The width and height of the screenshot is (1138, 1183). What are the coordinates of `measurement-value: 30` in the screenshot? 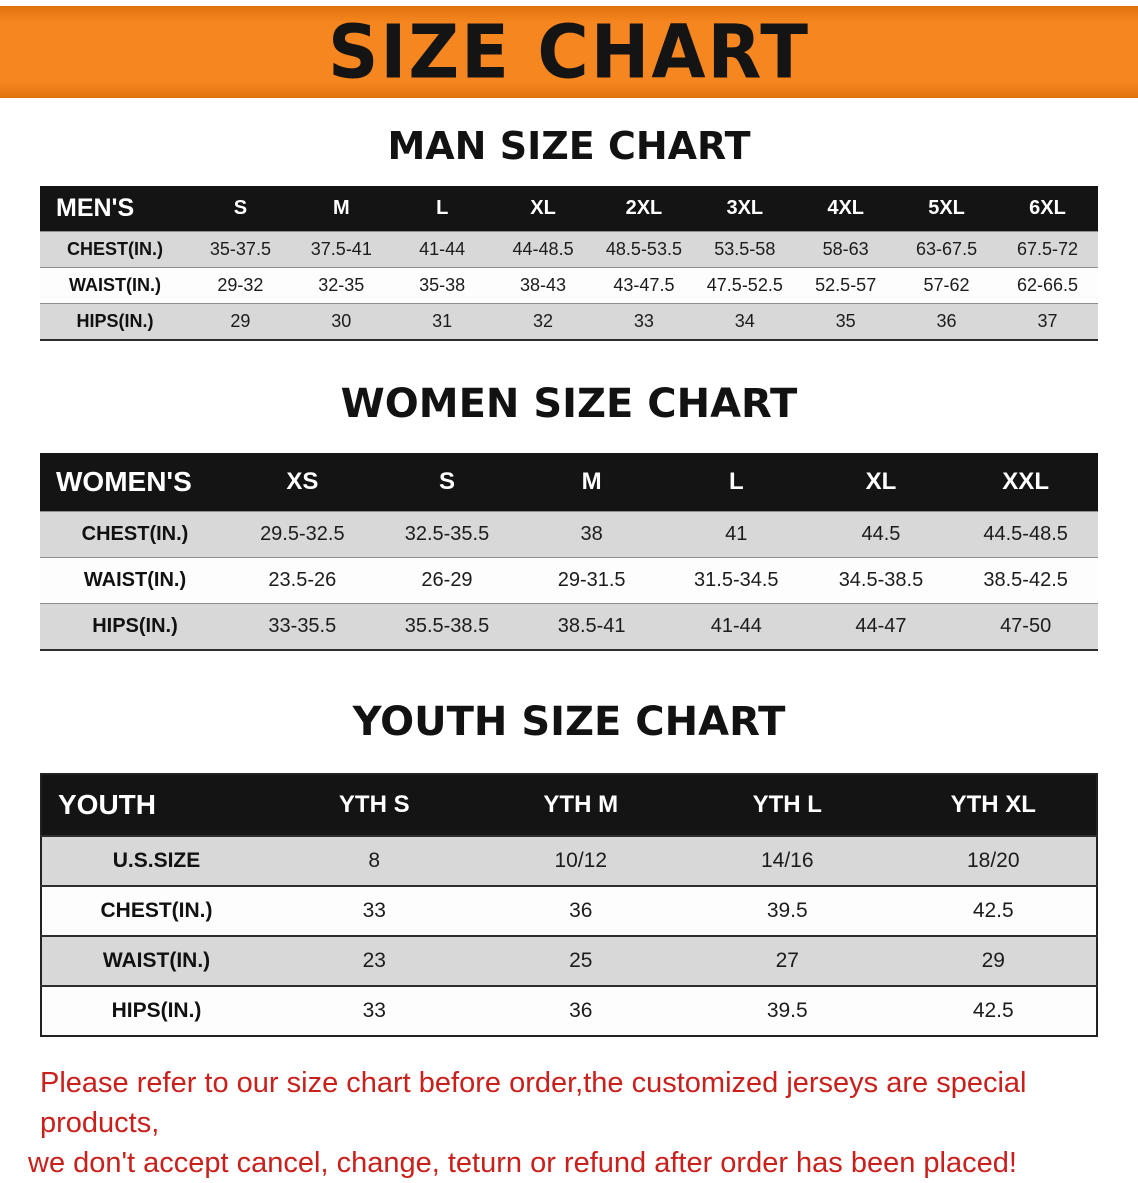 It's located at (341, 321).